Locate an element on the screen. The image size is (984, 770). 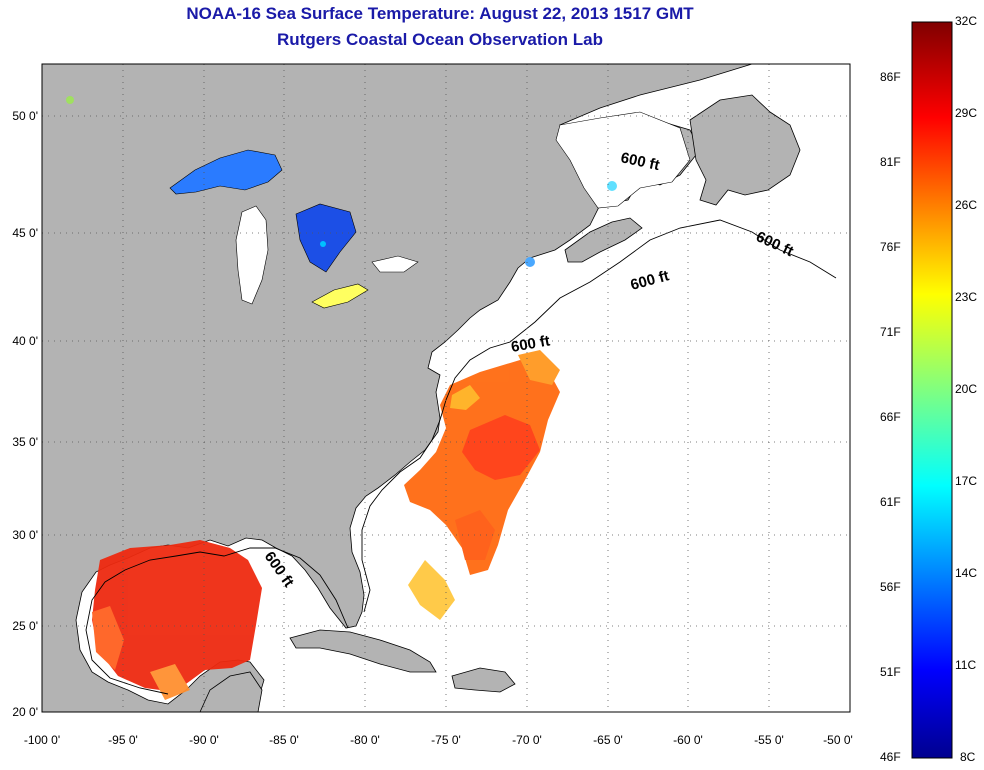
lake-michigan is located at coordinates (252, 255).